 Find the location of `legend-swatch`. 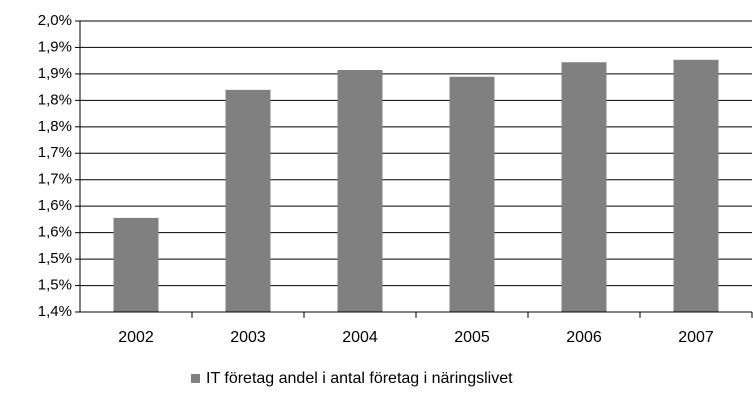

legend-swatch is located at coordinates (195, 378).